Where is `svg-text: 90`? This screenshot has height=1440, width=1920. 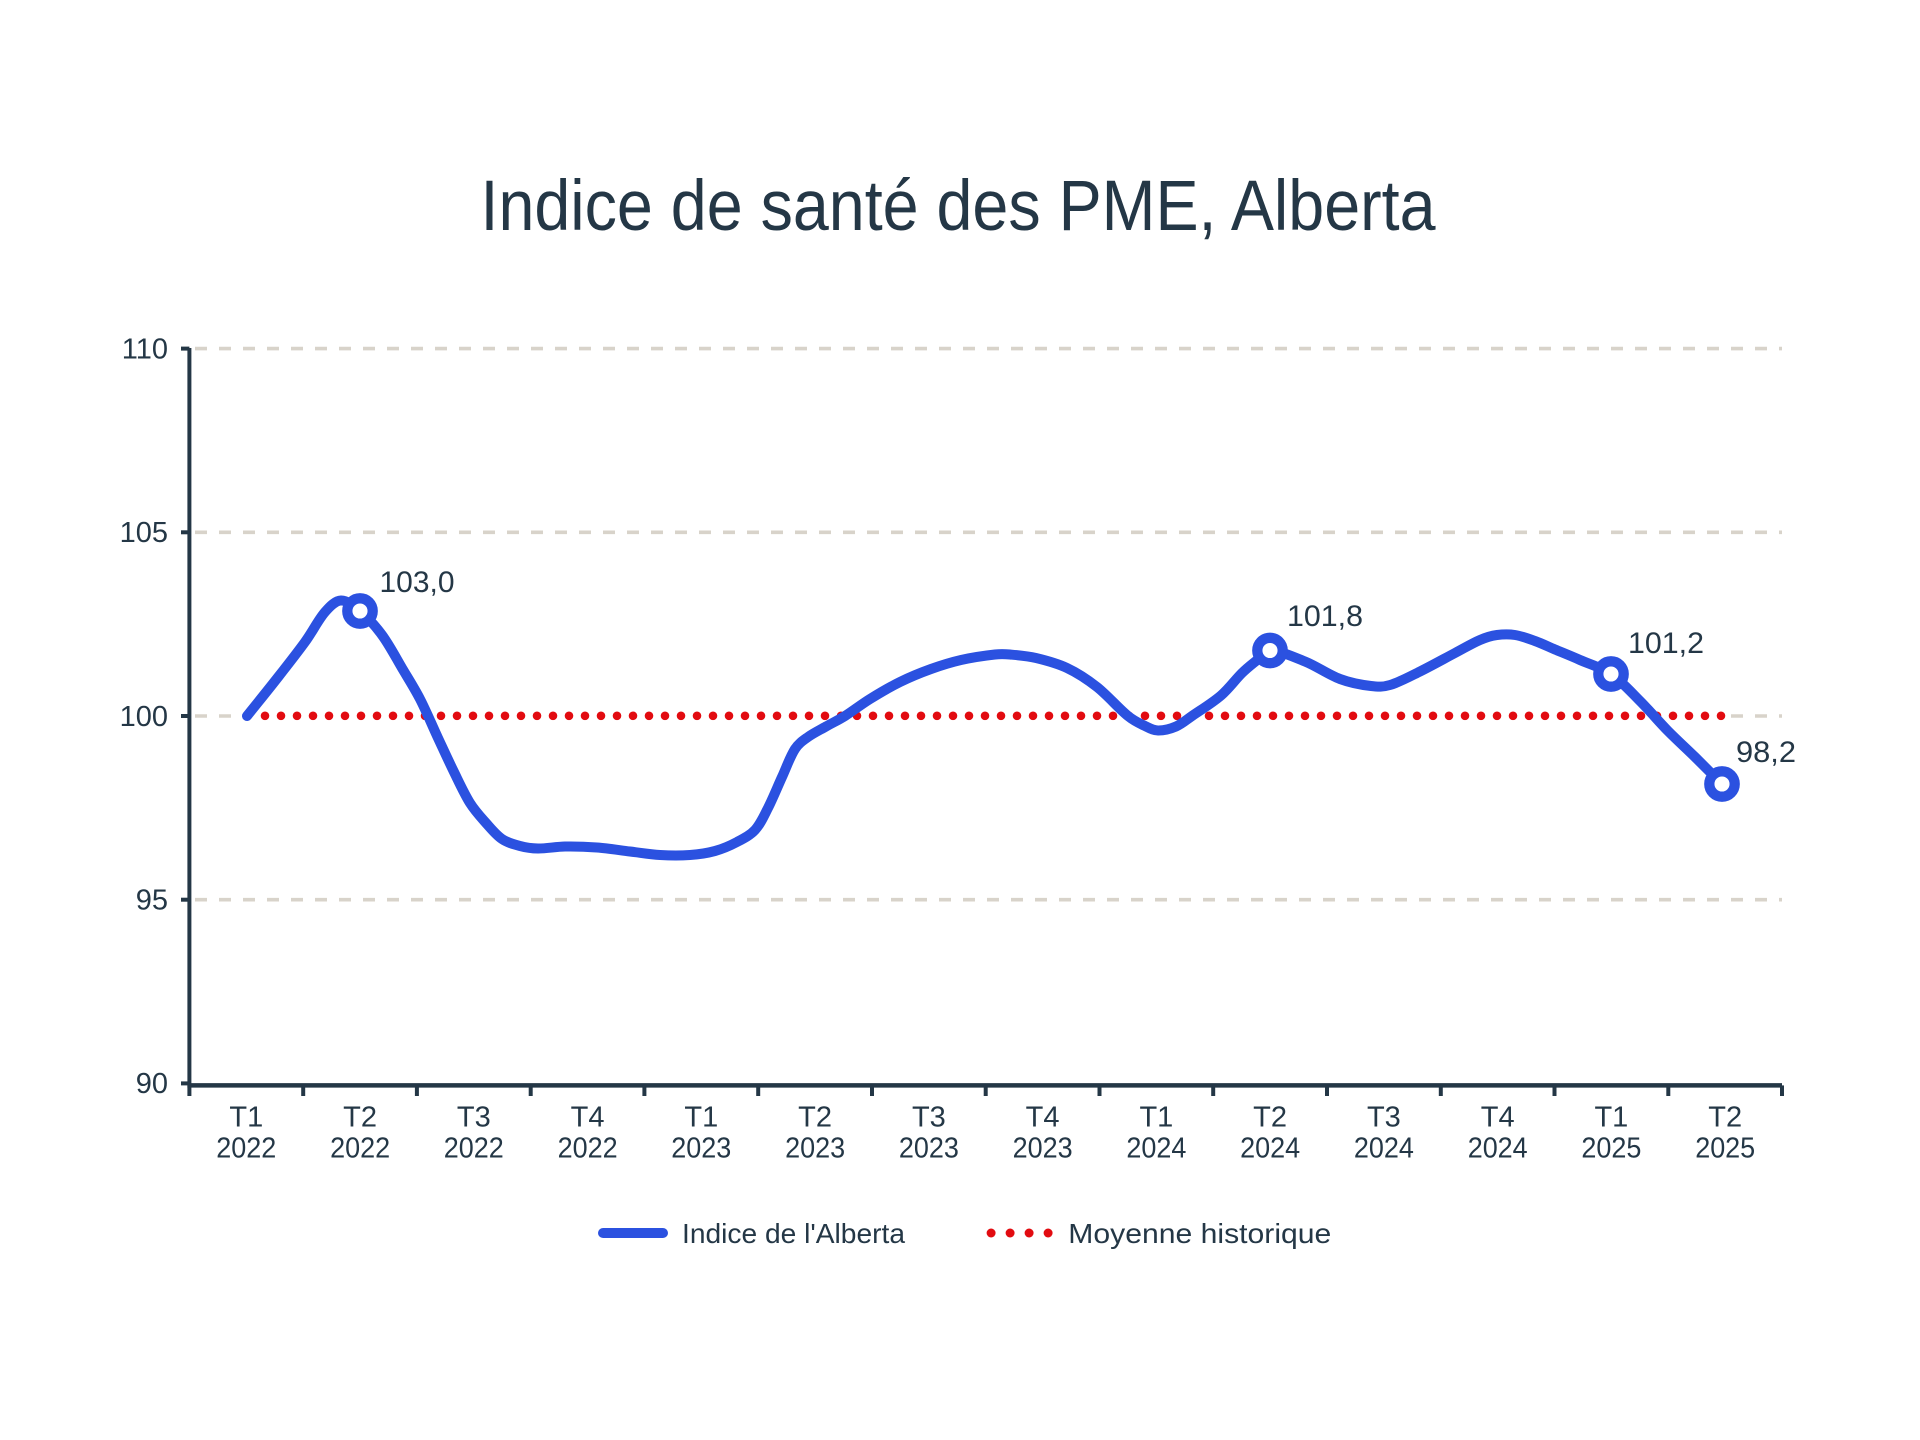 svg-text: 90 is located at coordinates (152, 1084).